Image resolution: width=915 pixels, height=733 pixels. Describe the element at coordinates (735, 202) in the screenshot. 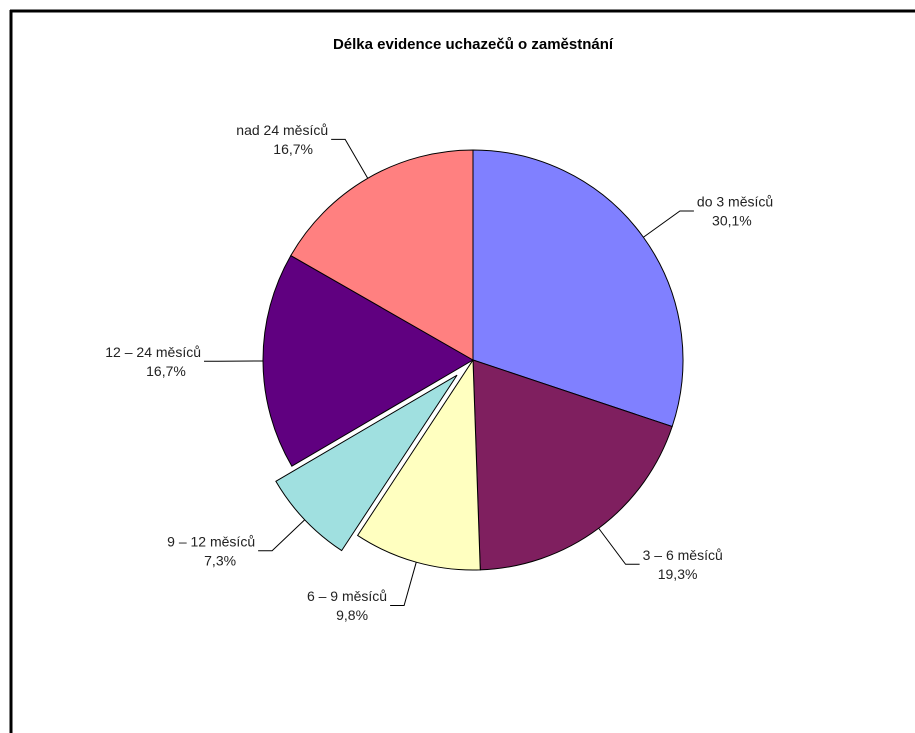

I see `slice-label: do 3 měsíců` at that location.